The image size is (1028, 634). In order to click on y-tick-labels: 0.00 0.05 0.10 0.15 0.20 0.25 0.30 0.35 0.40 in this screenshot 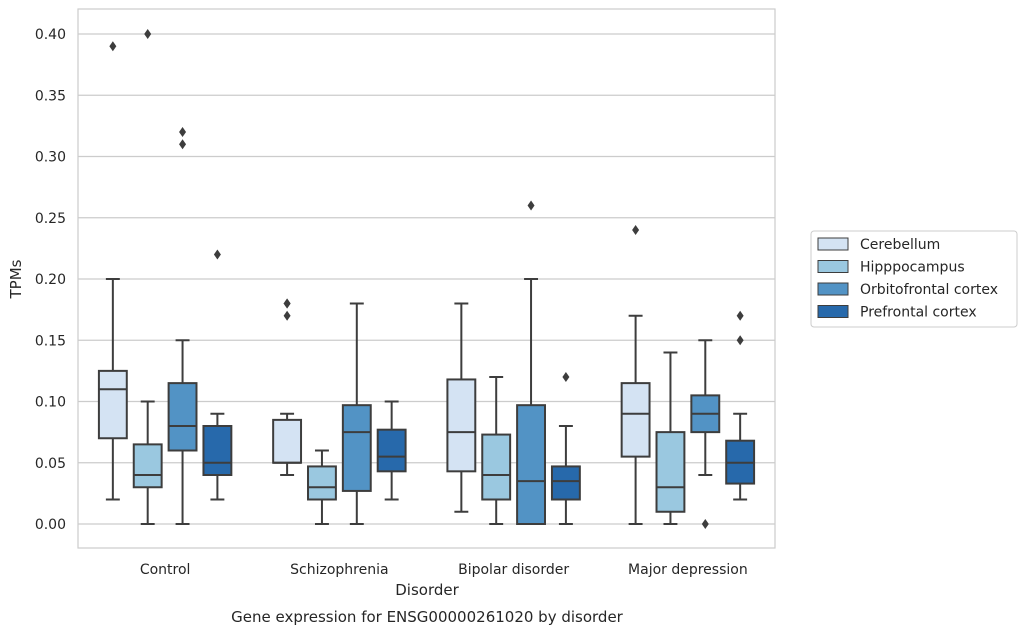, I will do `click(50, 280)`.